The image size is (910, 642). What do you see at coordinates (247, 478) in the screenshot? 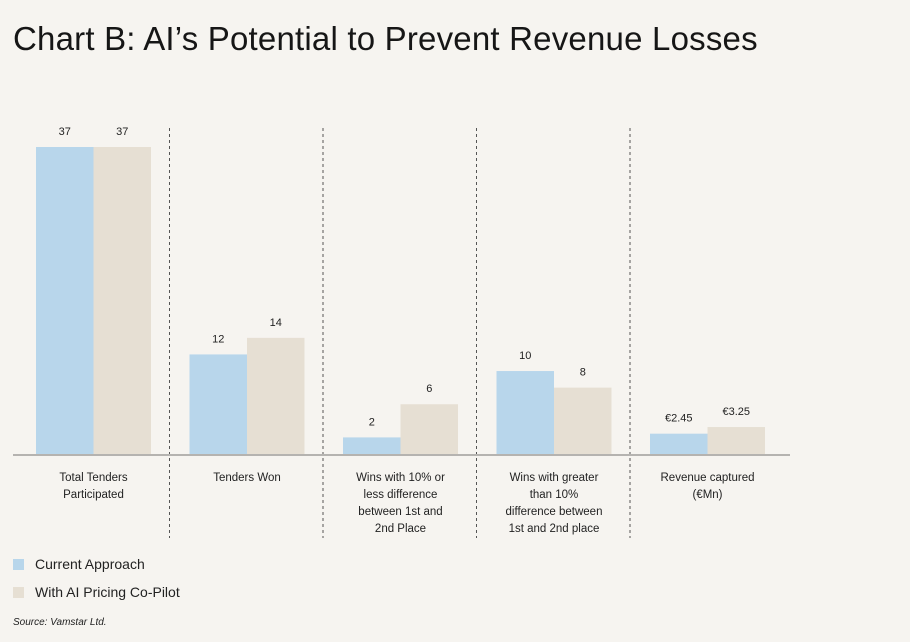
I see `category-label: Tenders Won` at bounding box center [247, 478].